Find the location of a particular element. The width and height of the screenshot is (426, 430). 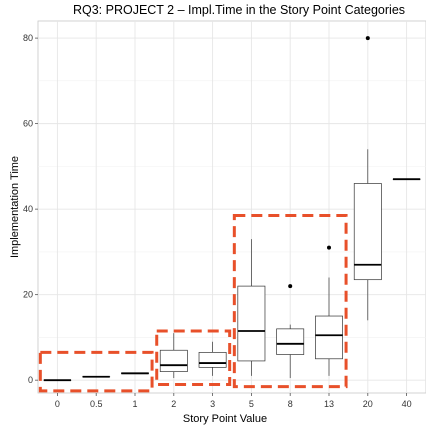

x-tick-label: 3 is located at coordinates (212, 404).